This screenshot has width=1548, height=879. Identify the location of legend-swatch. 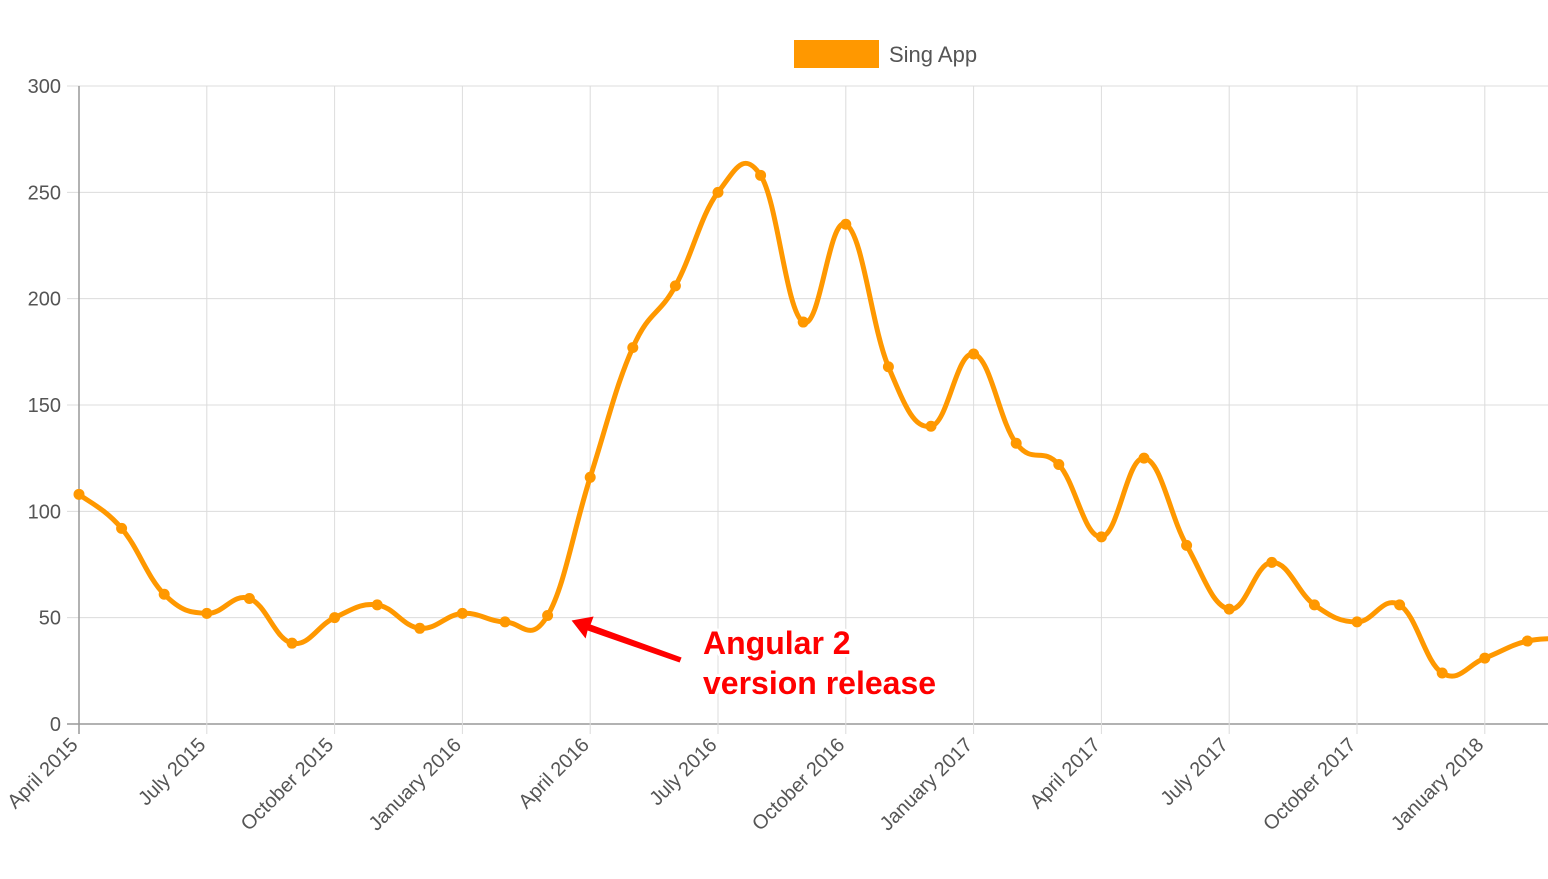
(836, 54).